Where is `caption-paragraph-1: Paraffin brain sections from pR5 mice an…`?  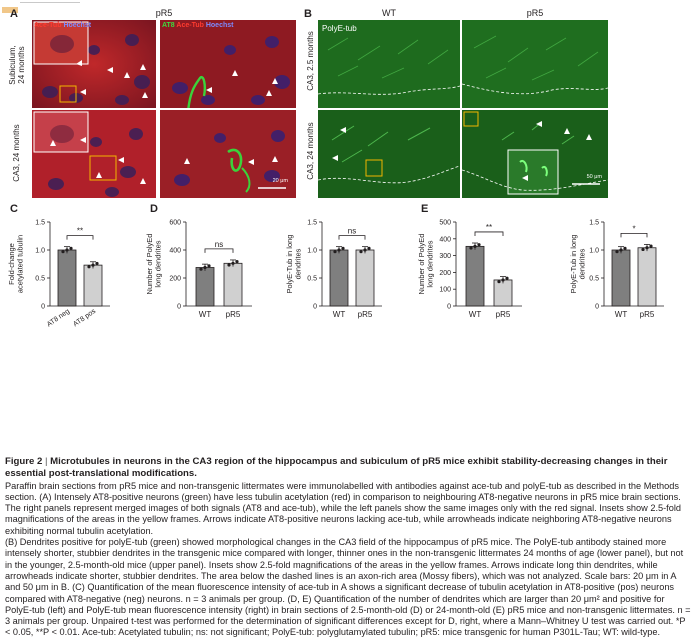 caption-paragraph-1: Paraffin brain sections from pR5 mice an… is located at coordinates (343, 508).